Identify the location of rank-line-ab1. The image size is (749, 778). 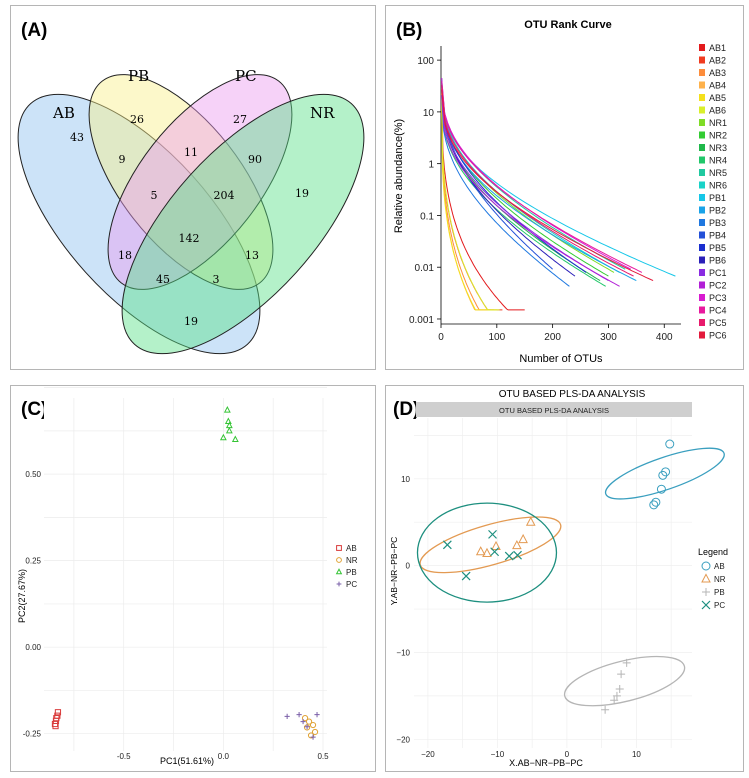
(483, 194).